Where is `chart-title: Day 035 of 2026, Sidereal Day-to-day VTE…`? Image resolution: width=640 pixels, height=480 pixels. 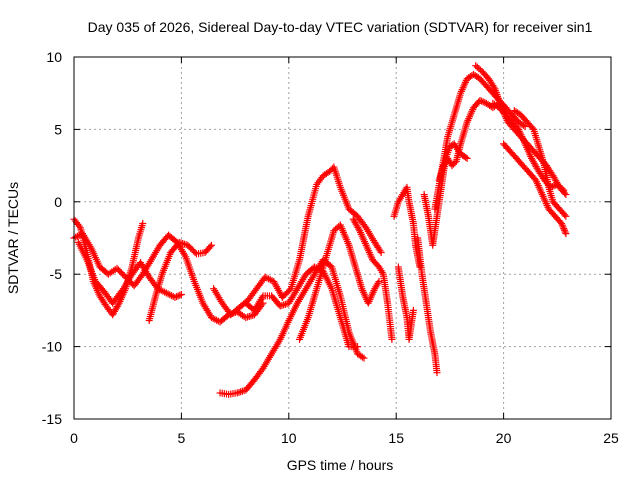
chart-title: Day 035 of 2026, Sidereal Day-to-day VTE… is located at coordinates (340, 27).